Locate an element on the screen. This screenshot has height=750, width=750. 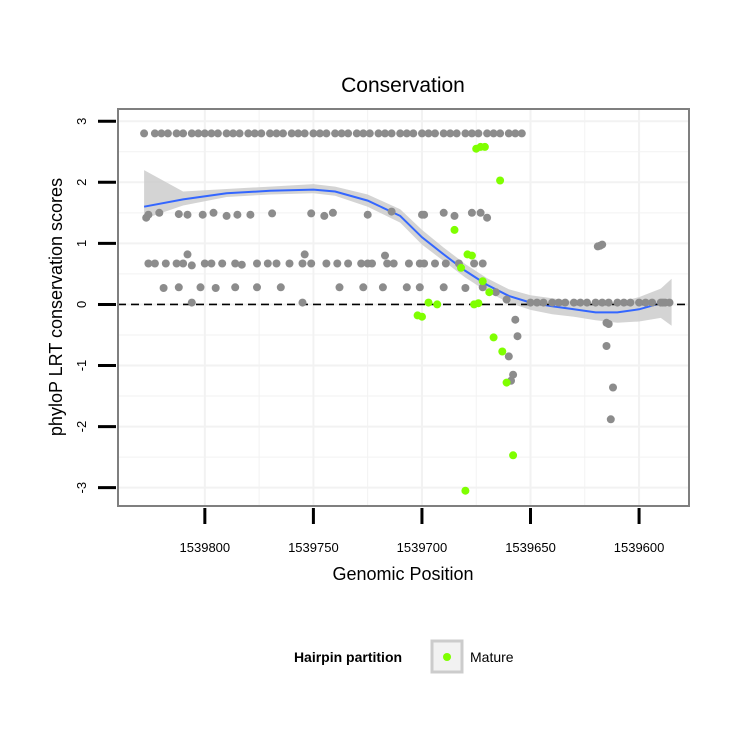
x-tick-label: 1539650 is located at coordinates (530, 547).